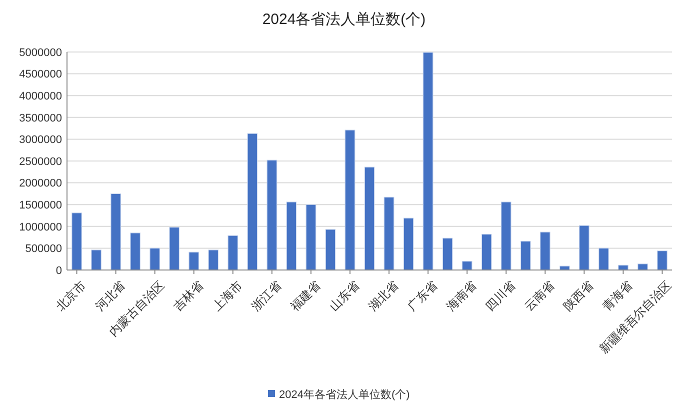 This screenshot has width=688, height=408. Describe the element at coordinates (40, 162) in the screenshot. I see `y-tick-label: 2500000` at that location.